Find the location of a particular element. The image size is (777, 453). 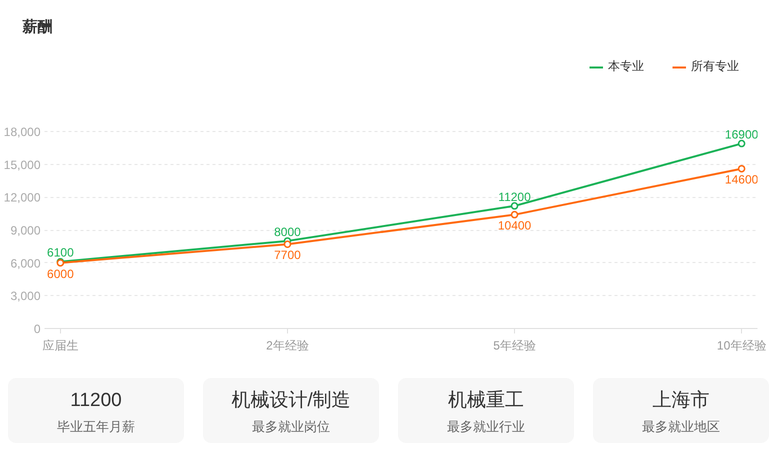

text: 最多就业岗位 is located at coordinates (291, 427).